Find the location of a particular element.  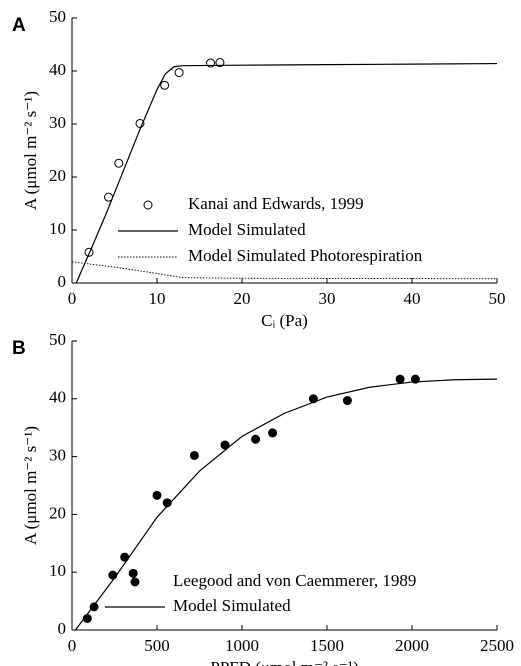

x-tick-label: 50 is located at coordinates (497, 298).